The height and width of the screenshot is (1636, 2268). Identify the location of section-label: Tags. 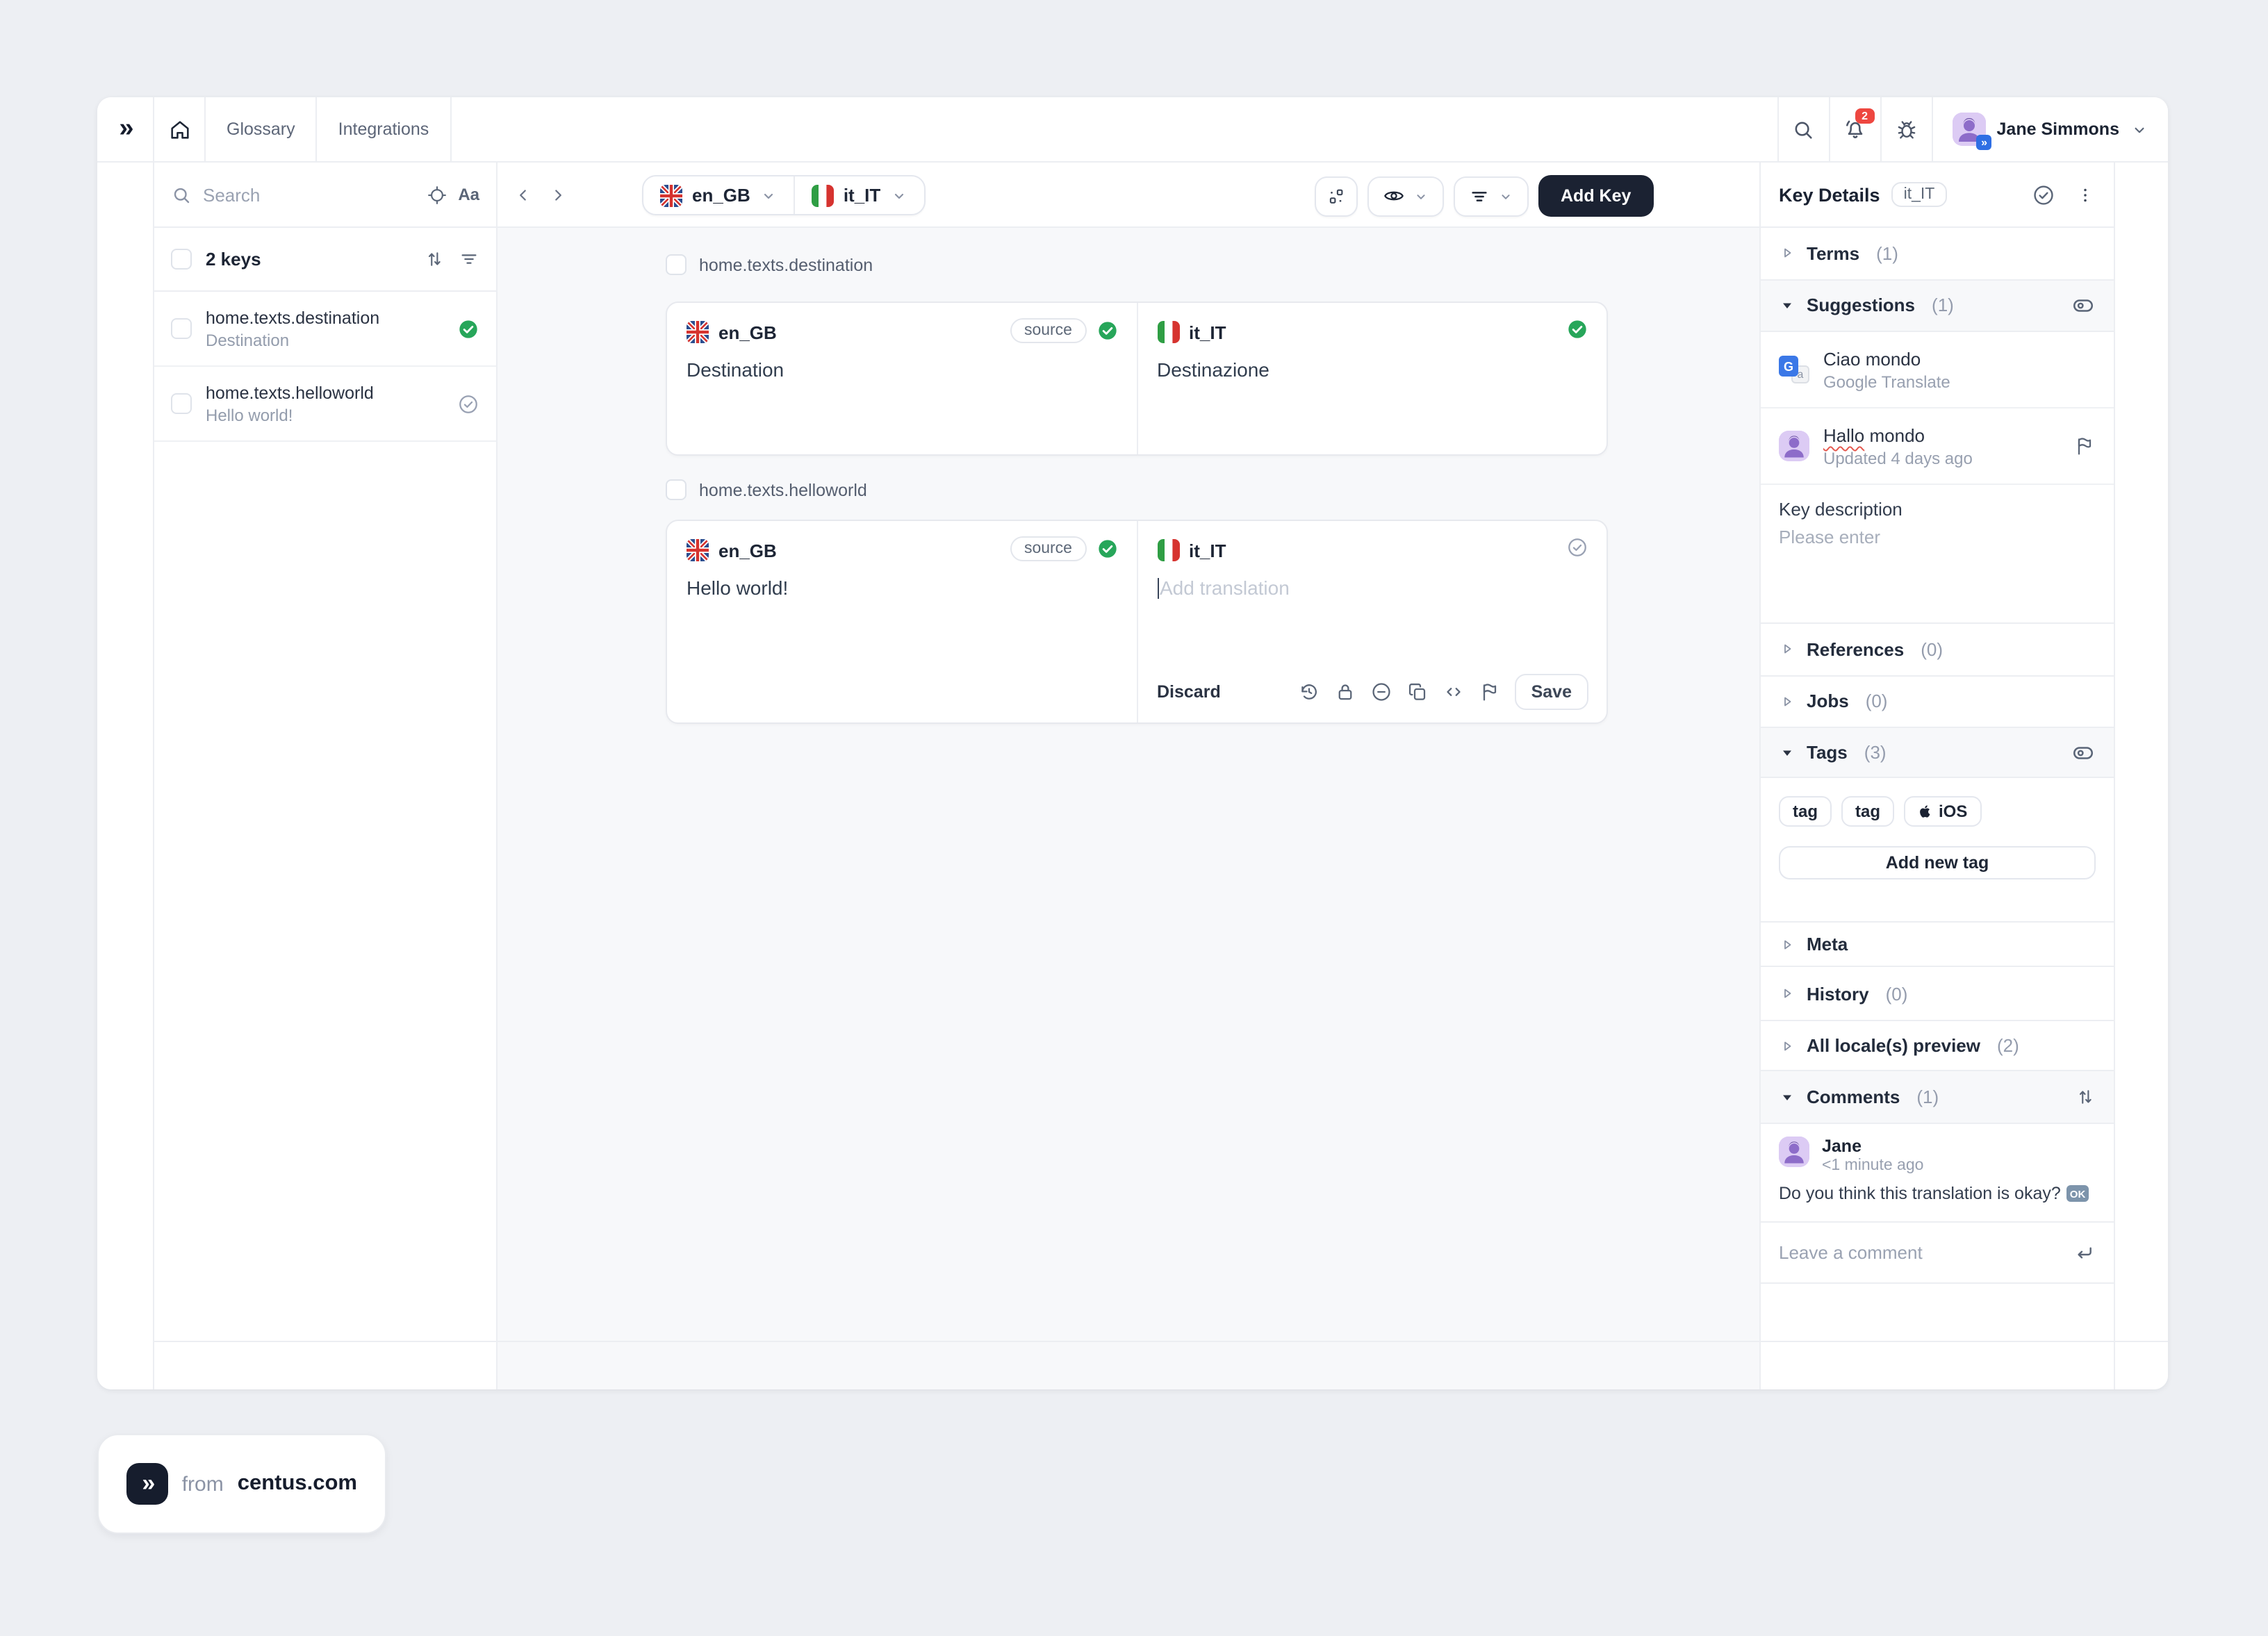
(1827, 752).